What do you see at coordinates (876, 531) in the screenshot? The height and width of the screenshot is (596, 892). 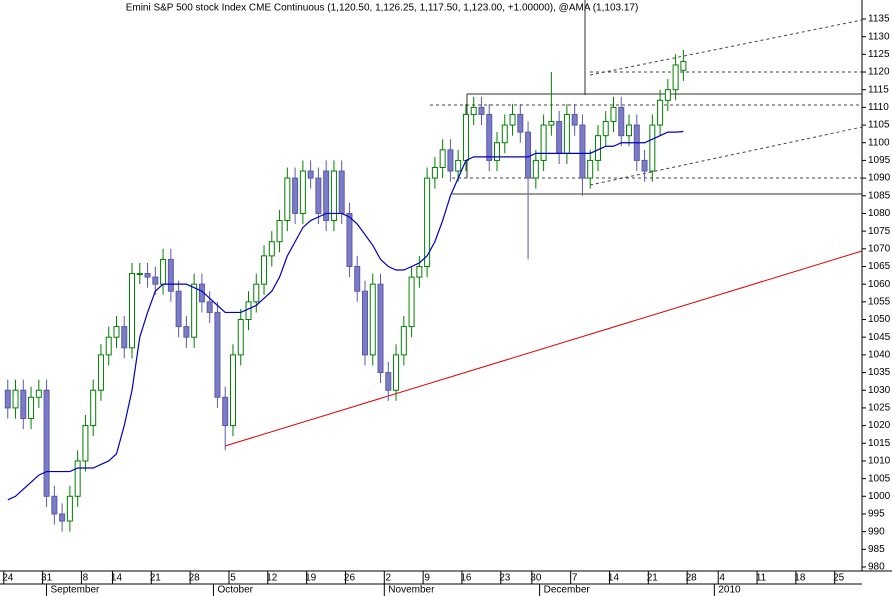 I see `y-tick-label: 990` at bounding box center [876, 531].